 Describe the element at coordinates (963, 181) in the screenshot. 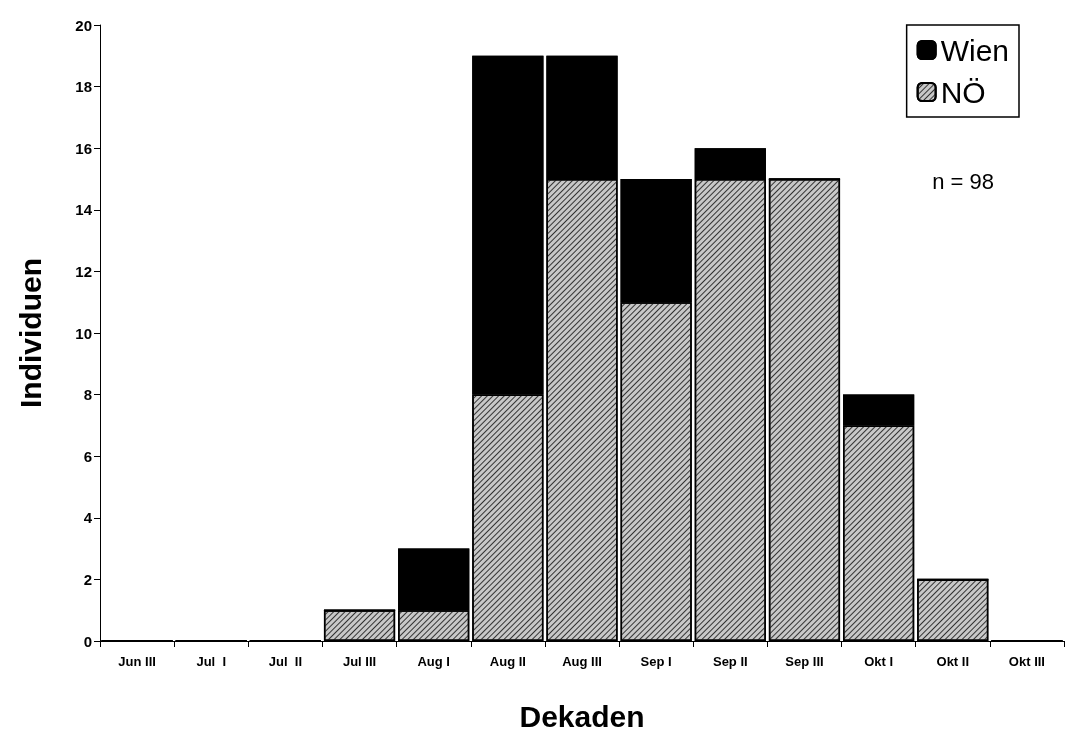

I see `annotation: n = 98` at that location.